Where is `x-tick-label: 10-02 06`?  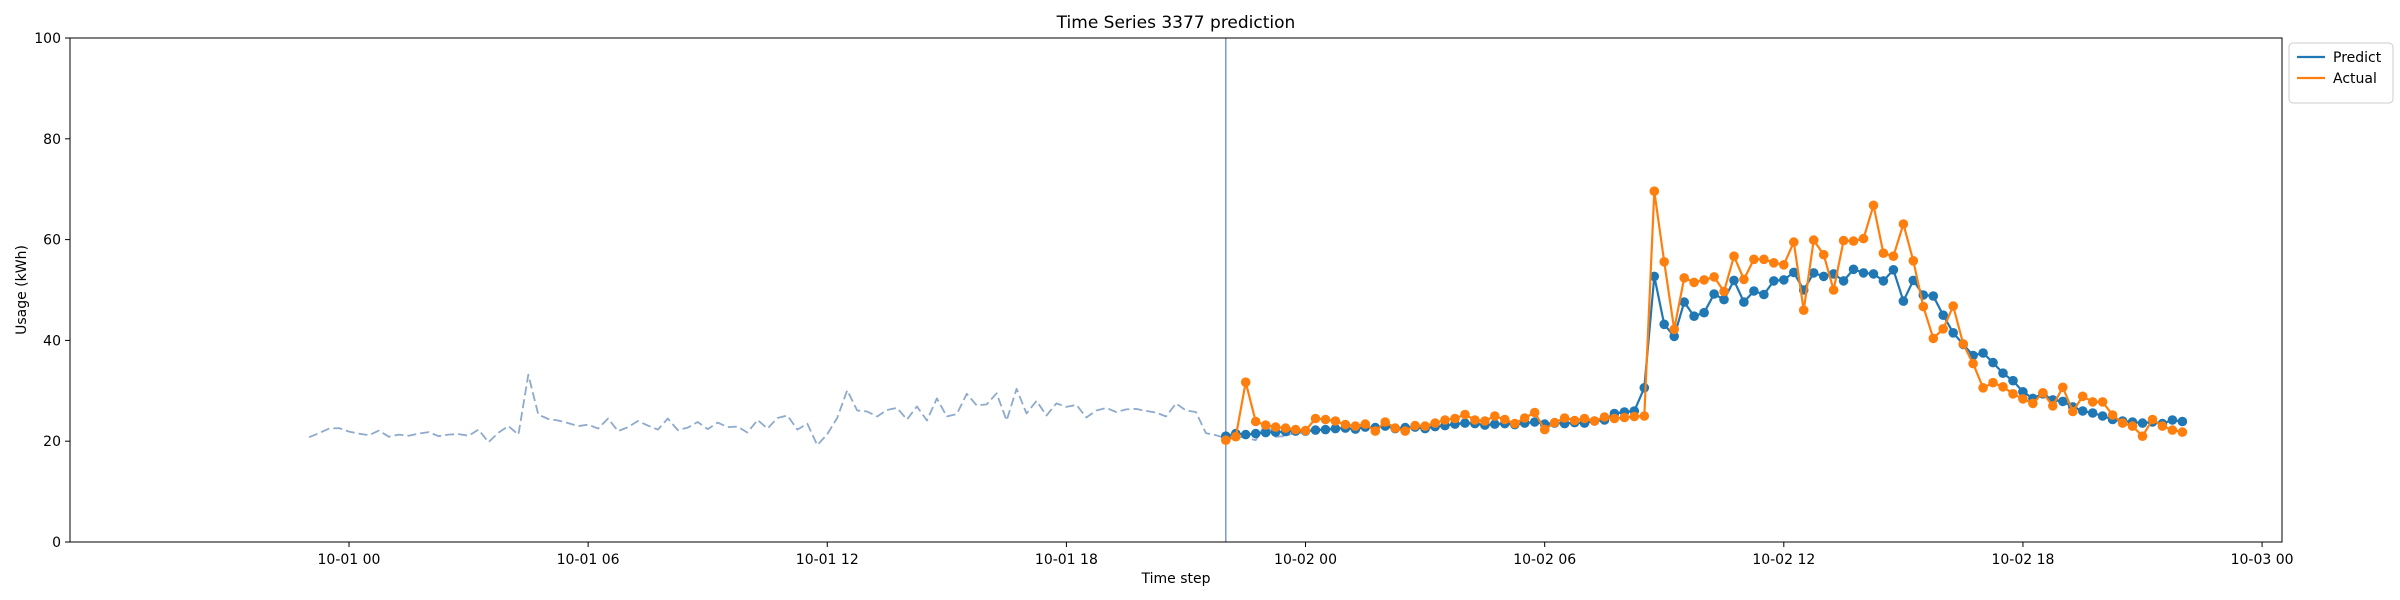 x-tick-label: 10-02 06 is located at coordinates (1544, 560).